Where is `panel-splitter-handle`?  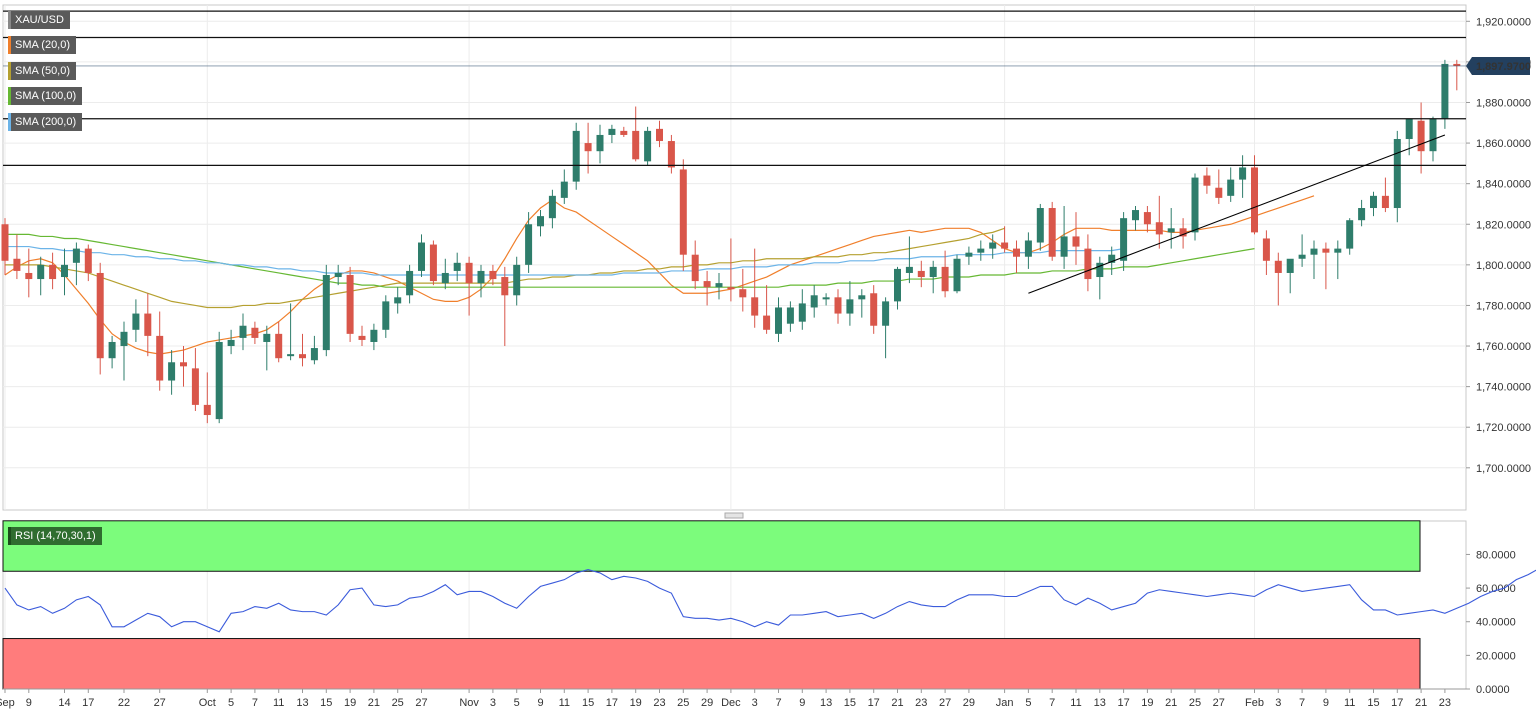
panel-splitter-handle is located at coordinates (734, 515).